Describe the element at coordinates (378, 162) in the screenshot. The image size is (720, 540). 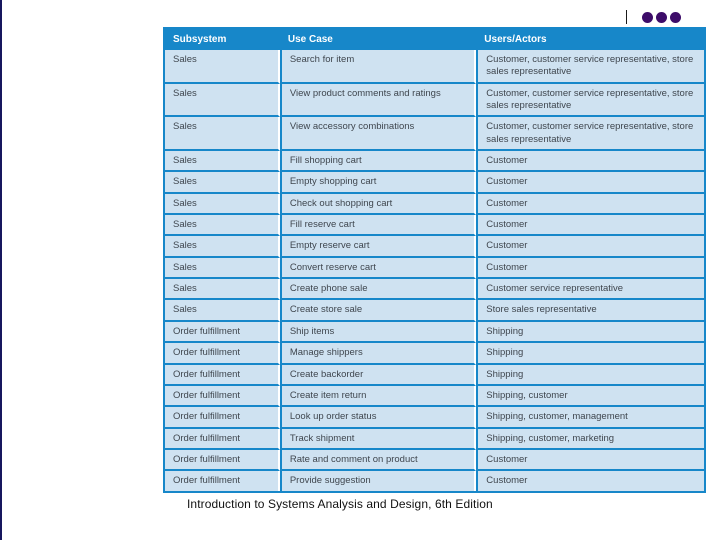
I see `cell-use-case: Fill shopping cart` at that location.